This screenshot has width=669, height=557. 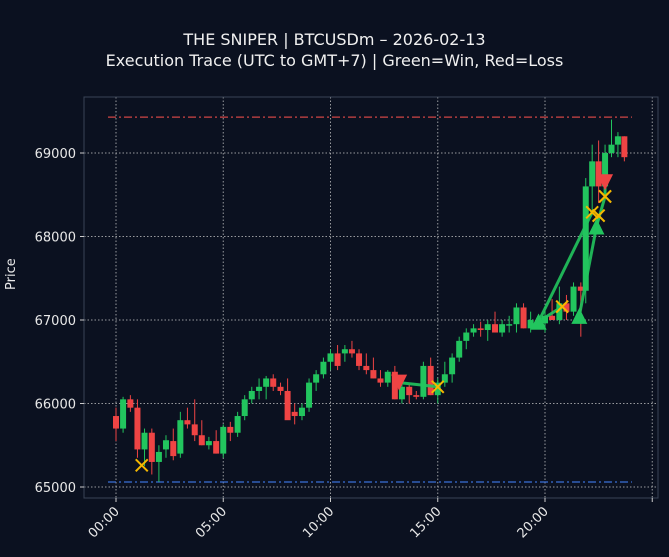 What do you see at coordinates (55, 154) in the screenshot?
I see `y-tick-label: 69000` at bounding box center [55, 154].